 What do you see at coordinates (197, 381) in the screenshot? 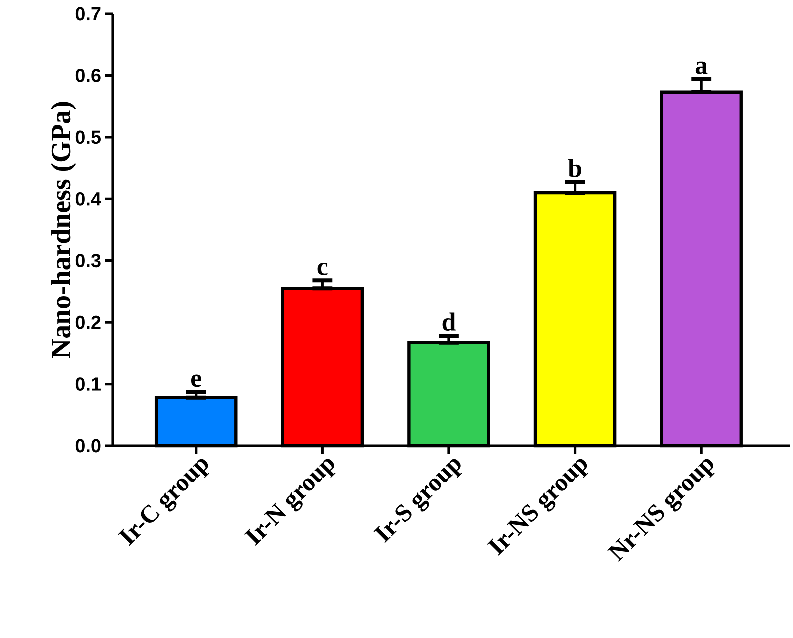
I see `annotation: e` at bounding box center [197, 381].